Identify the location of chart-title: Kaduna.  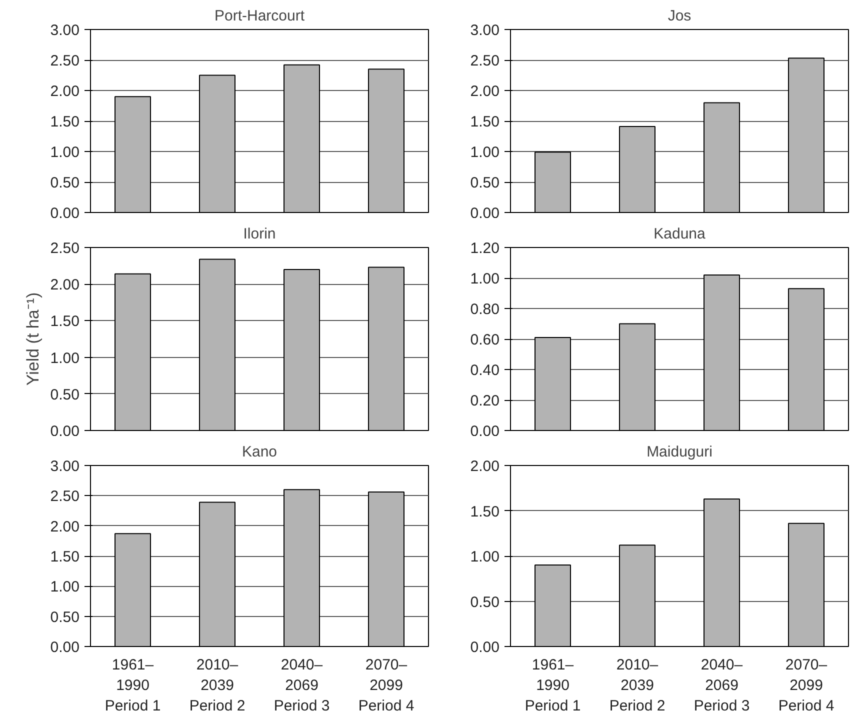
(680, 234).